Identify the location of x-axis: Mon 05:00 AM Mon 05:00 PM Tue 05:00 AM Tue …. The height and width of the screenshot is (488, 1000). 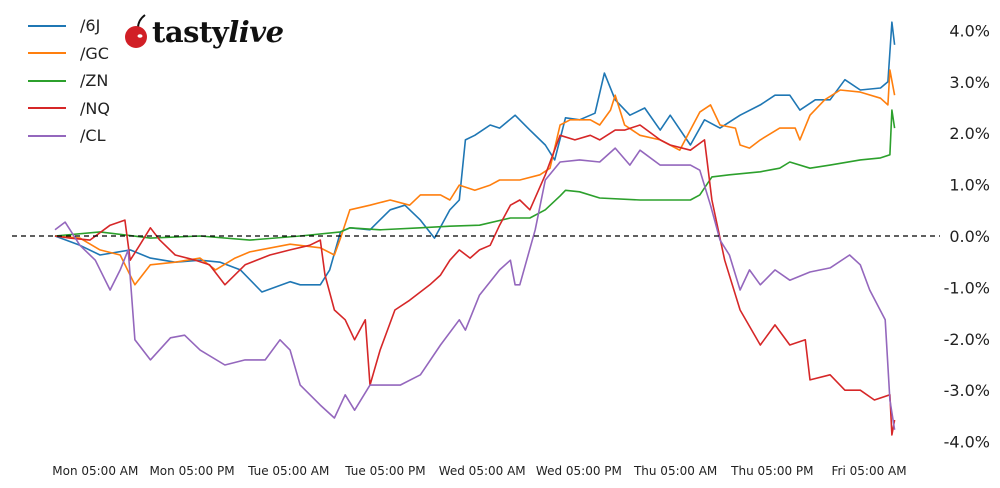
(479, 471).